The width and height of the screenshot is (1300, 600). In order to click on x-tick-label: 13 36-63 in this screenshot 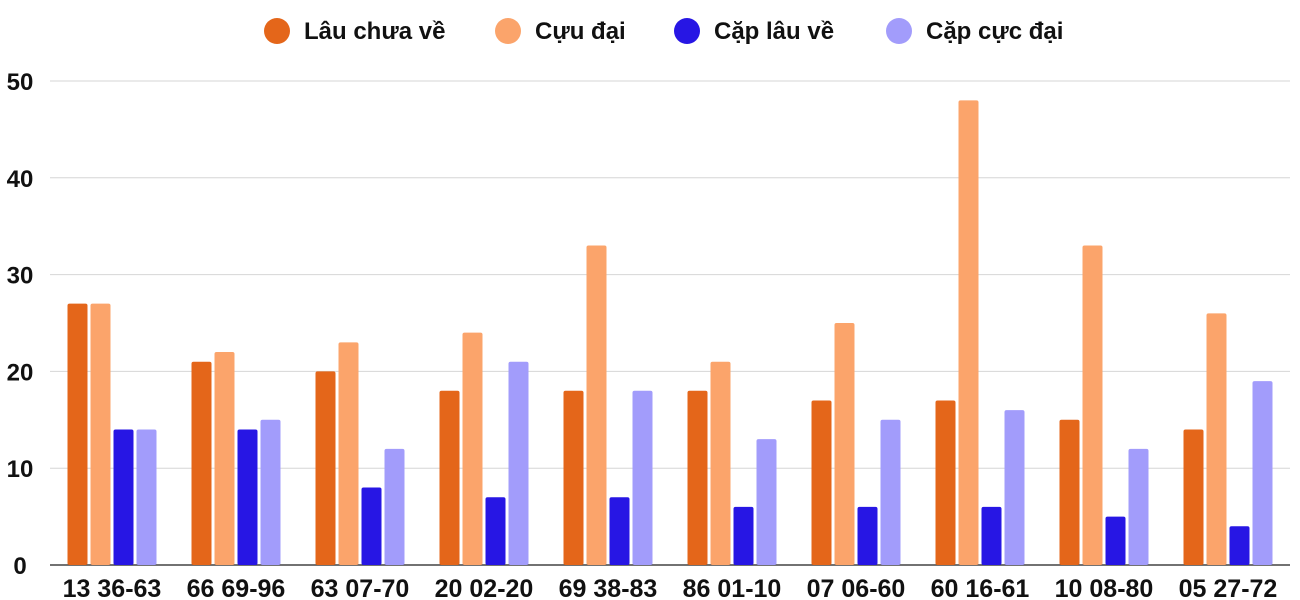, I will do `click(112, 587)`.